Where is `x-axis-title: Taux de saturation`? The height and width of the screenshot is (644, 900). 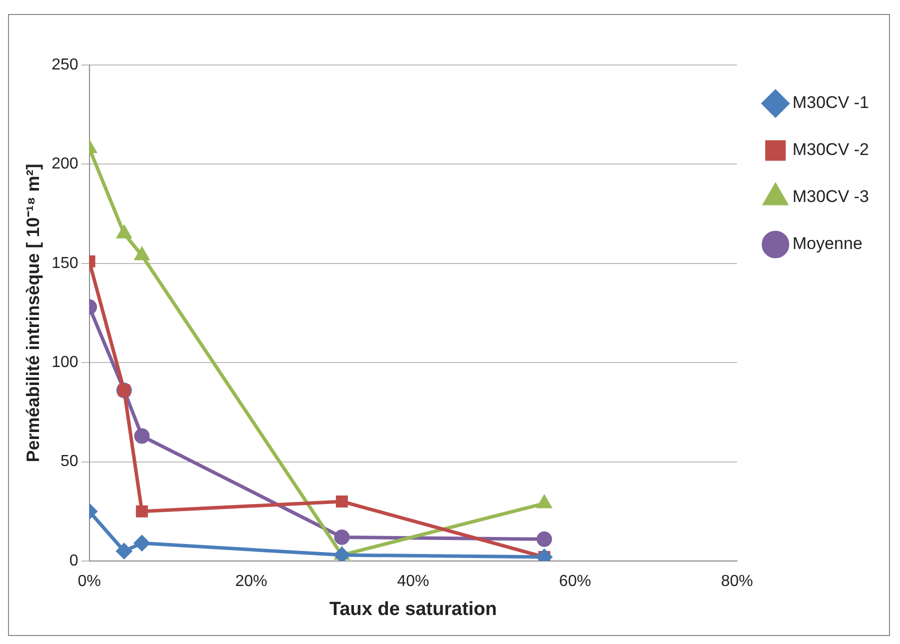
x-axis-title: Taux de saturation is located at coordinates (413, 609).